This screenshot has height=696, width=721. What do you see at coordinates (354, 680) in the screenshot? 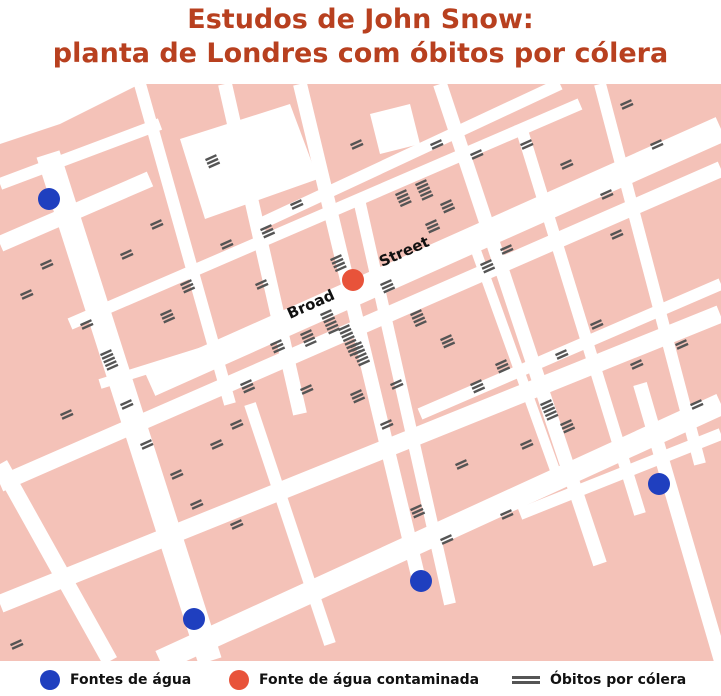
I see `legend-item-contaminated-pump: Fonte de água contaminada` at bounding box center [354, 680].